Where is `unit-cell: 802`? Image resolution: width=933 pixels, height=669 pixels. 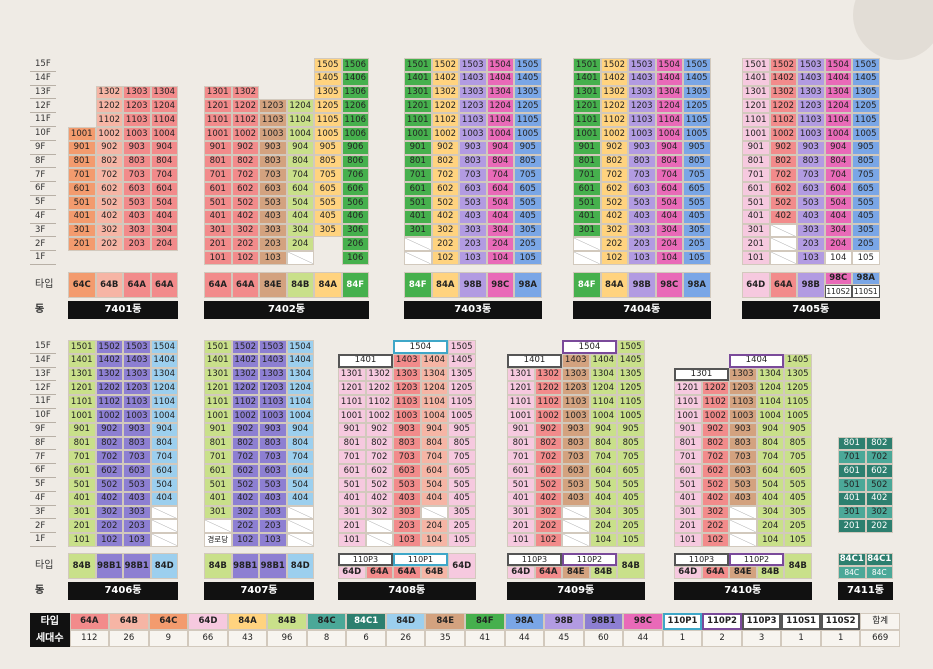 unit-cell: 802 is located at coordinates (548, 443).